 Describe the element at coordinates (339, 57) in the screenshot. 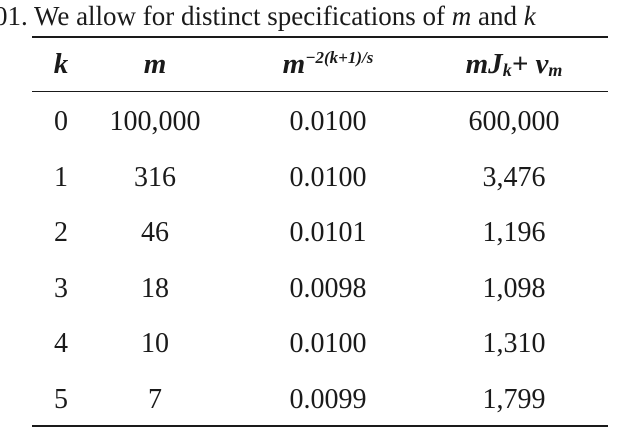

I see `header-power-exponent: −2(k+1)/s` at that location.